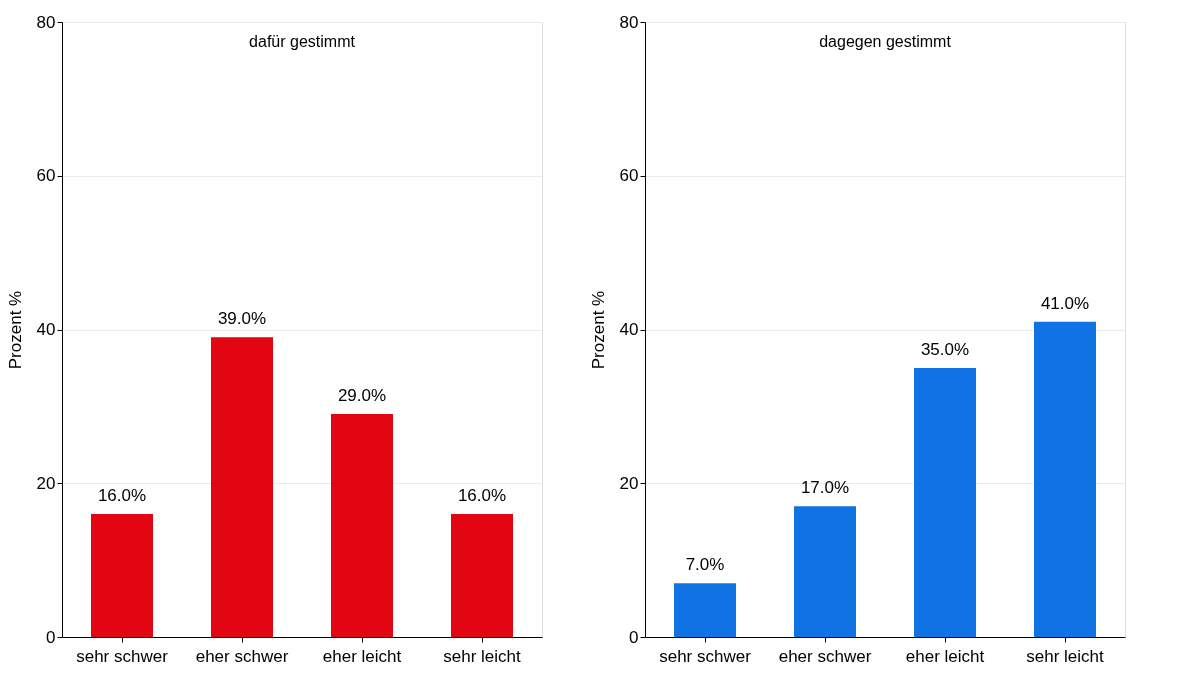 The image size is (1198, 685). What do you see at coordinates (1065, 303) in the screenshot?
I see `data-label: 41.0%` at bounding box center [1065, 303].